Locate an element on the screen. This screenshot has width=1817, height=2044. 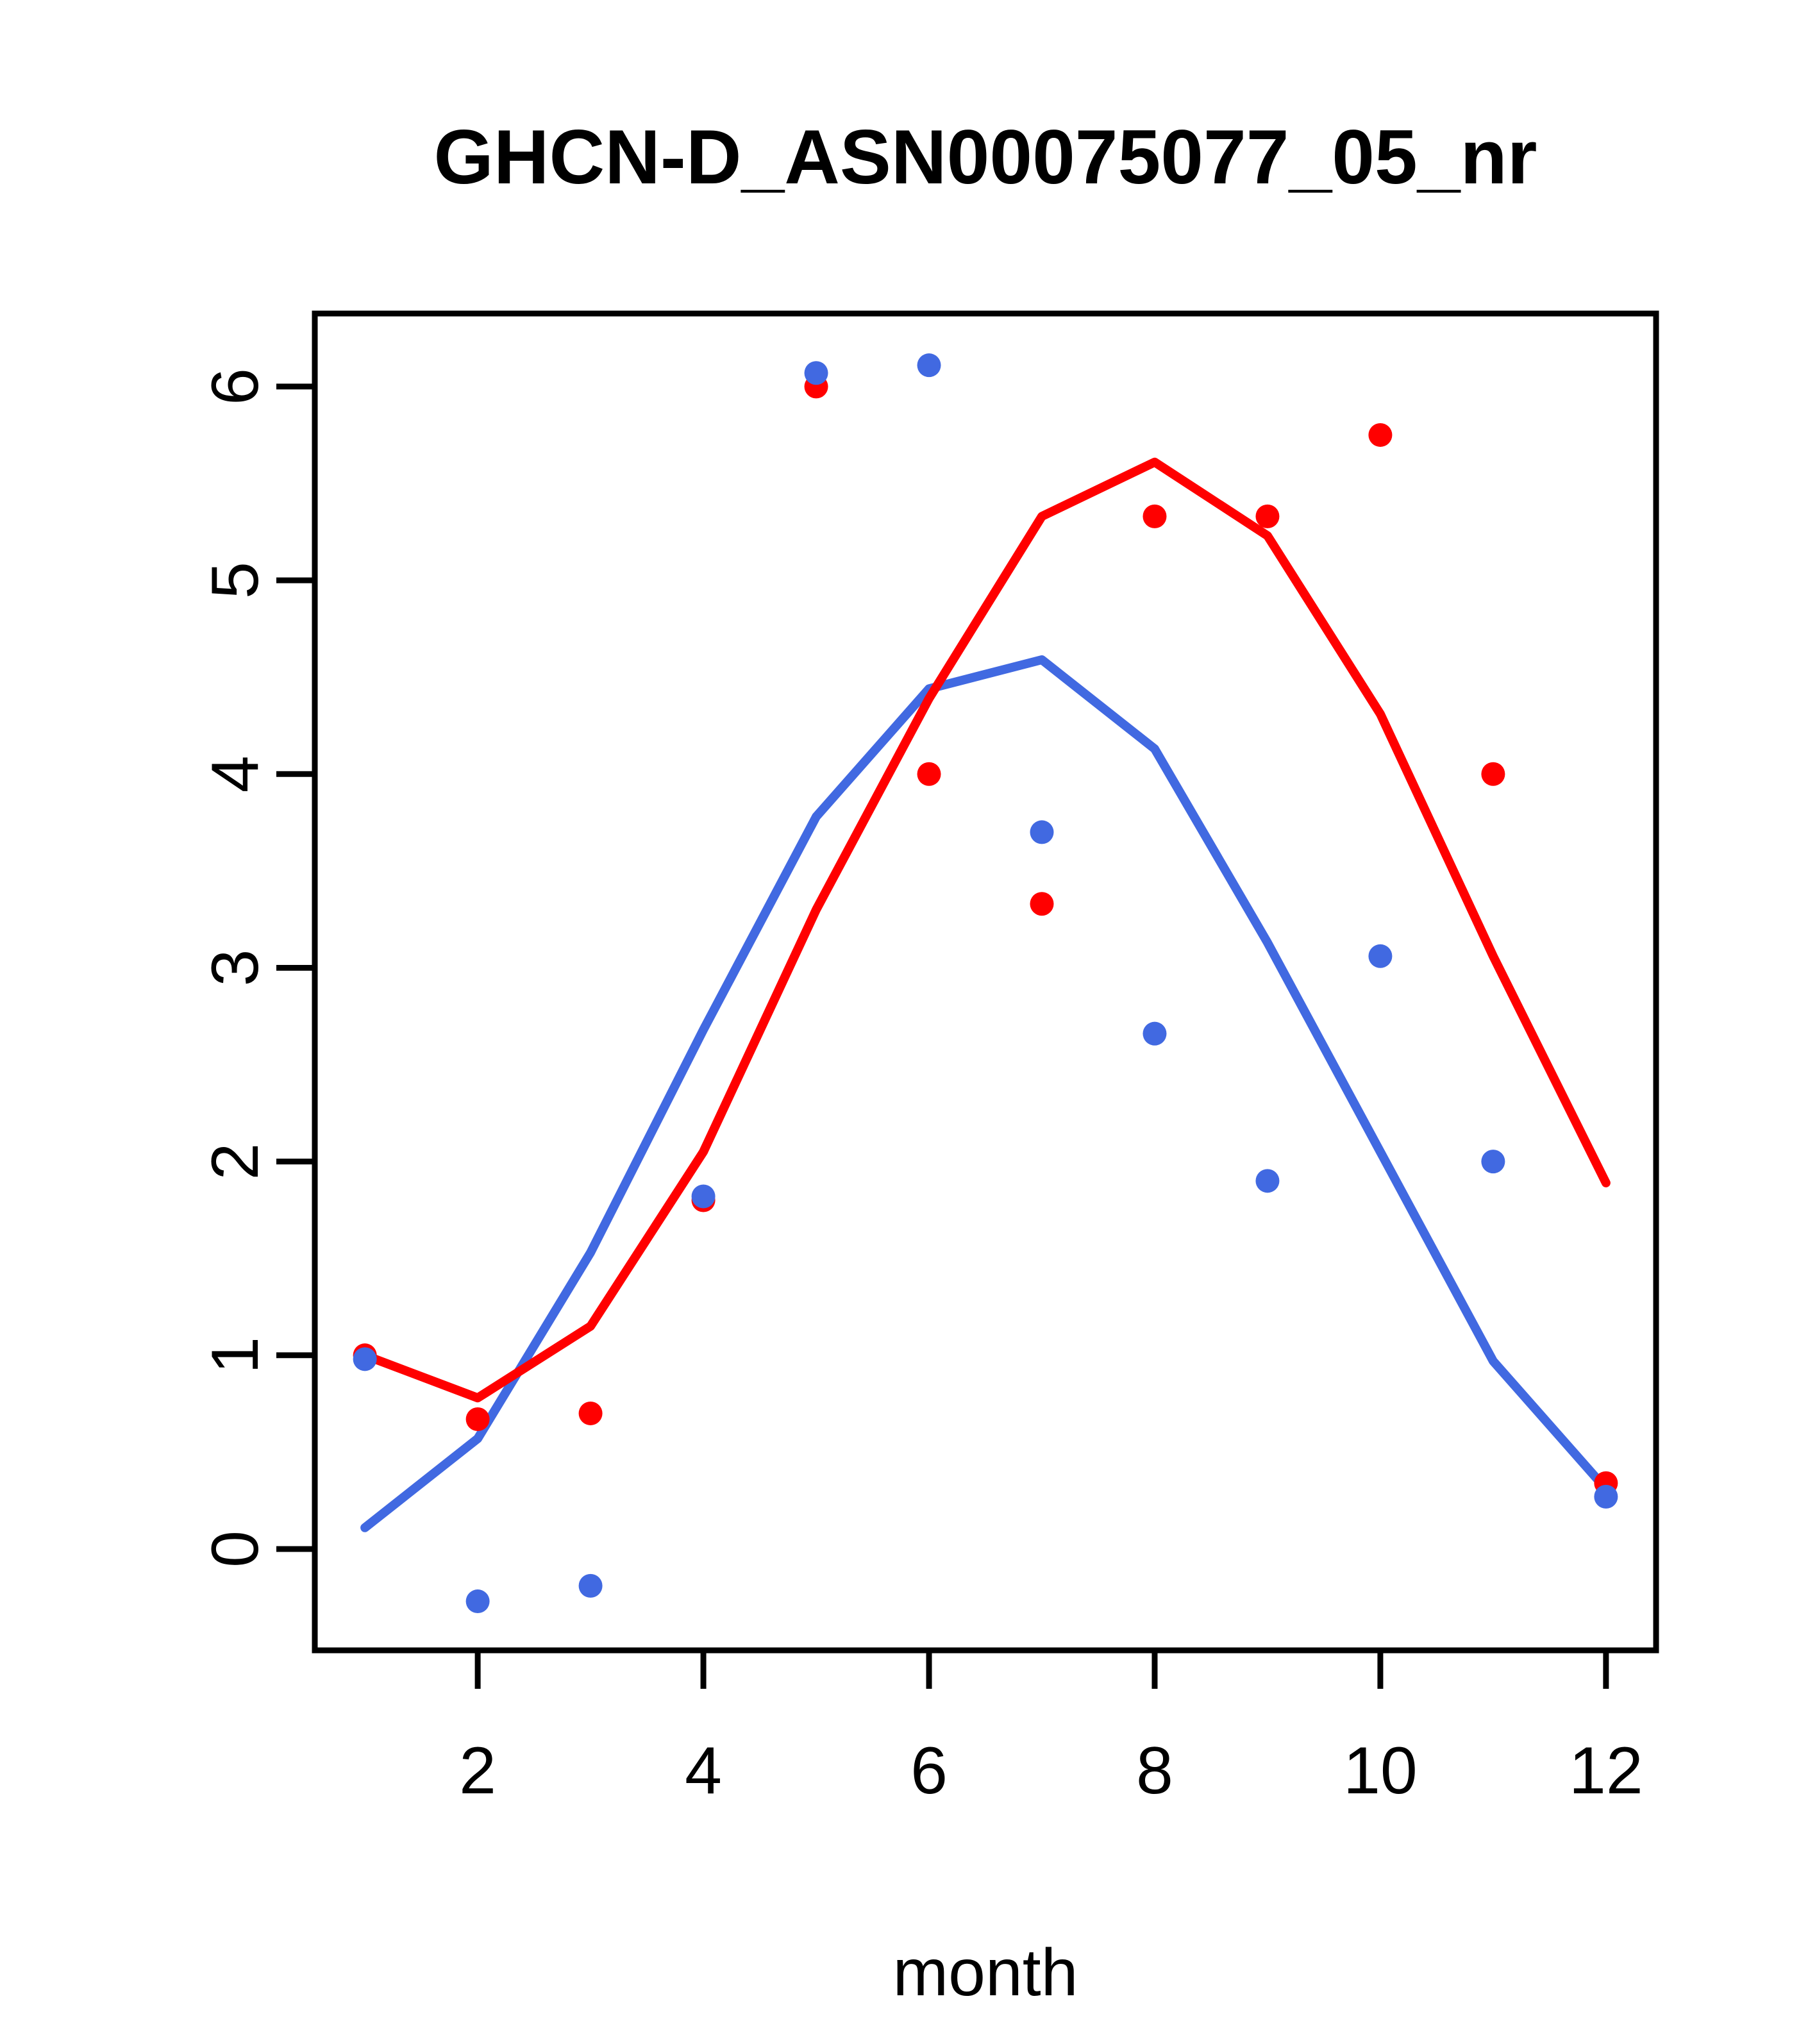
y-tick-label: 1 is located at coordinates (235, 1355).